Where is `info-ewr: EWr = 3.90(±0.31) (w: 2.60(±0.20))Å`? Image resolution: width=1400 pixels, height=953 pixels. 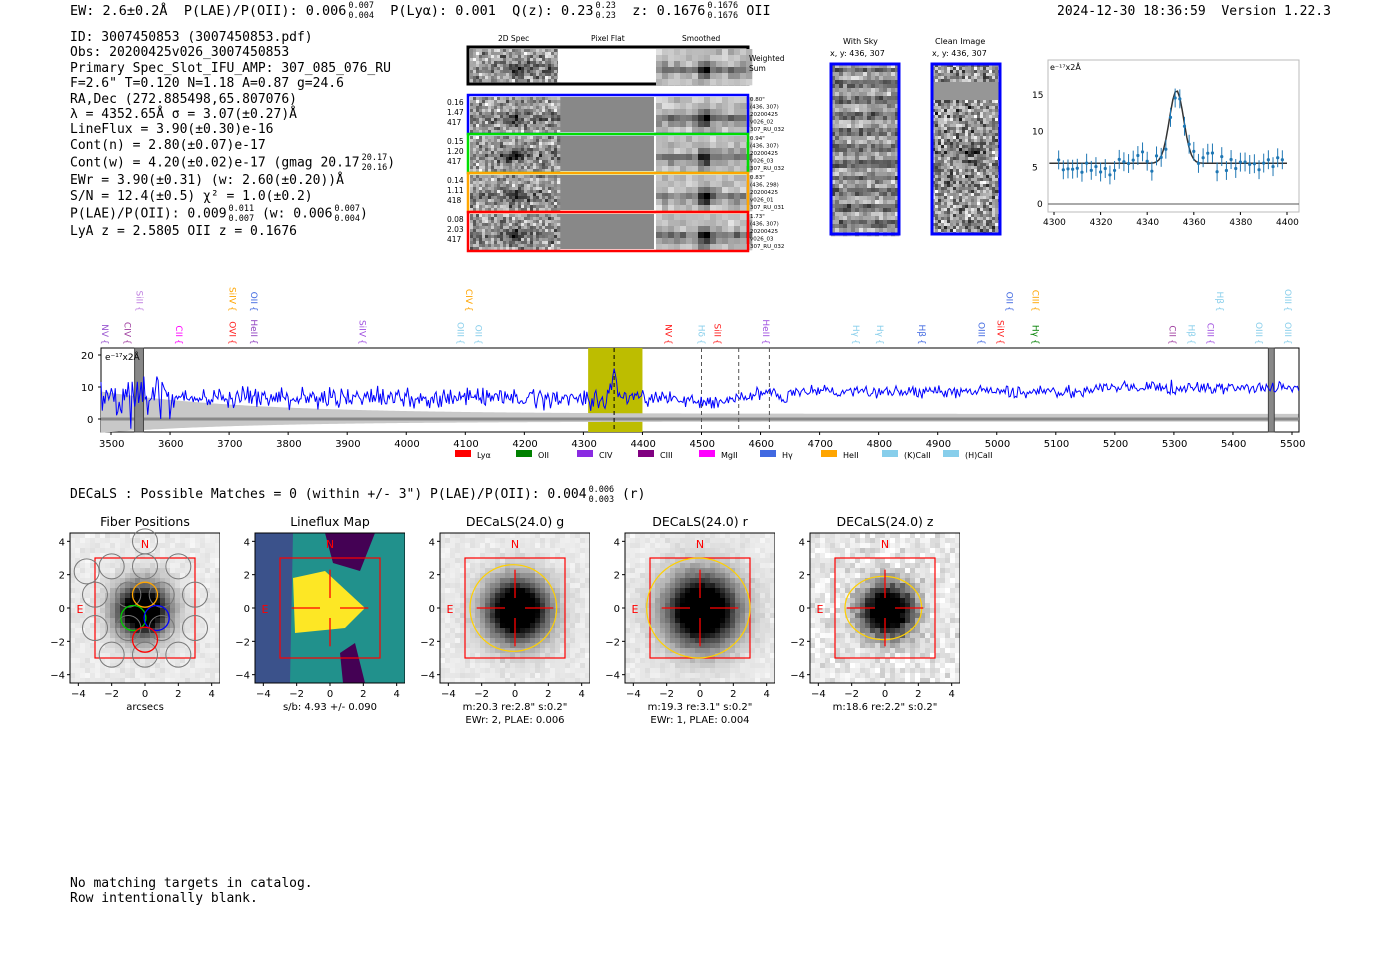 info-ewr: EWr = 3.90(±0.31) (w: 2.60(±0.20))Å is located at coordinates (207, 181).